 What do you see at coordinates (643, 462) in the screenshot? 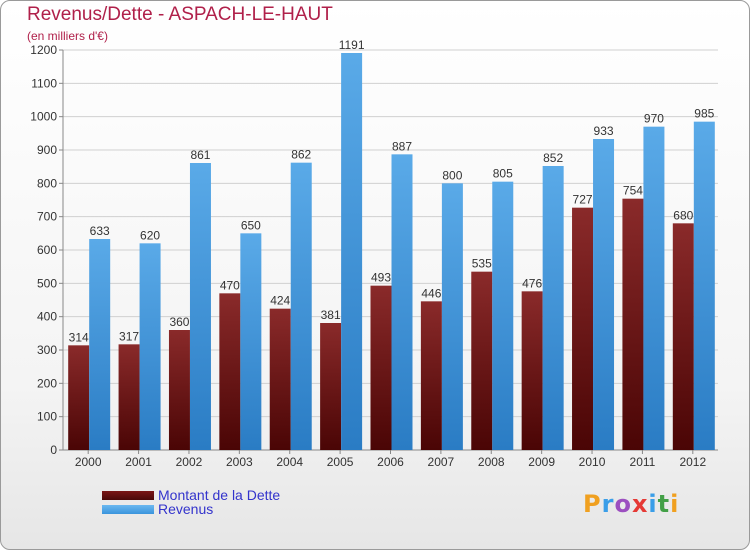
I see `x-tick-label: 2011` at bounding box center [643, 462].